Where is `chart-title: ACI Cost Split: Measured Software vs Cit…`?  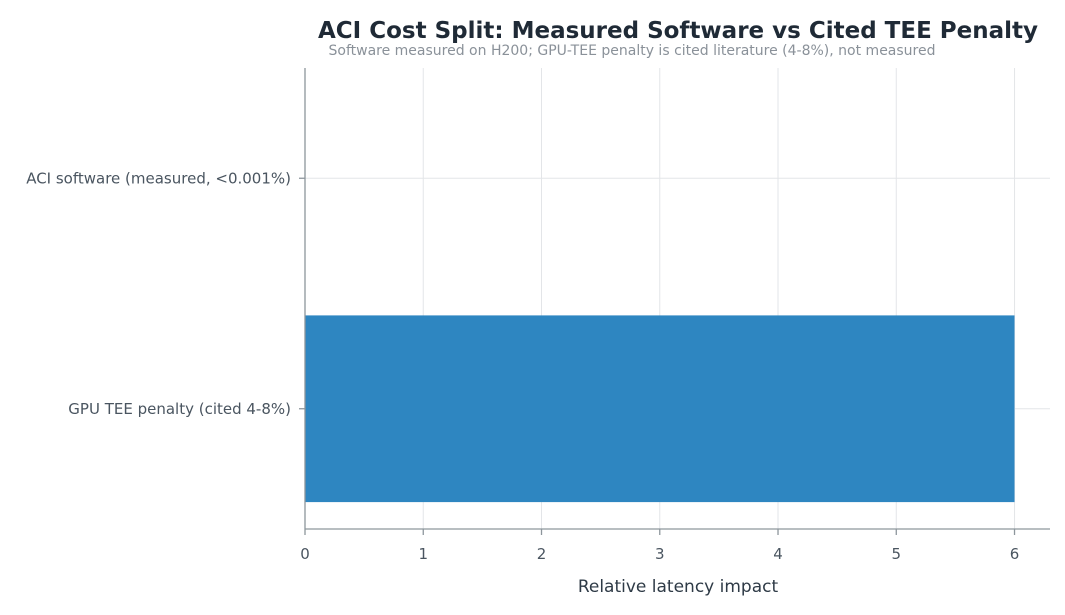 chart-title: ACI Cost Split: Measured Software vs Cit… is located at coordinates (678, 31).